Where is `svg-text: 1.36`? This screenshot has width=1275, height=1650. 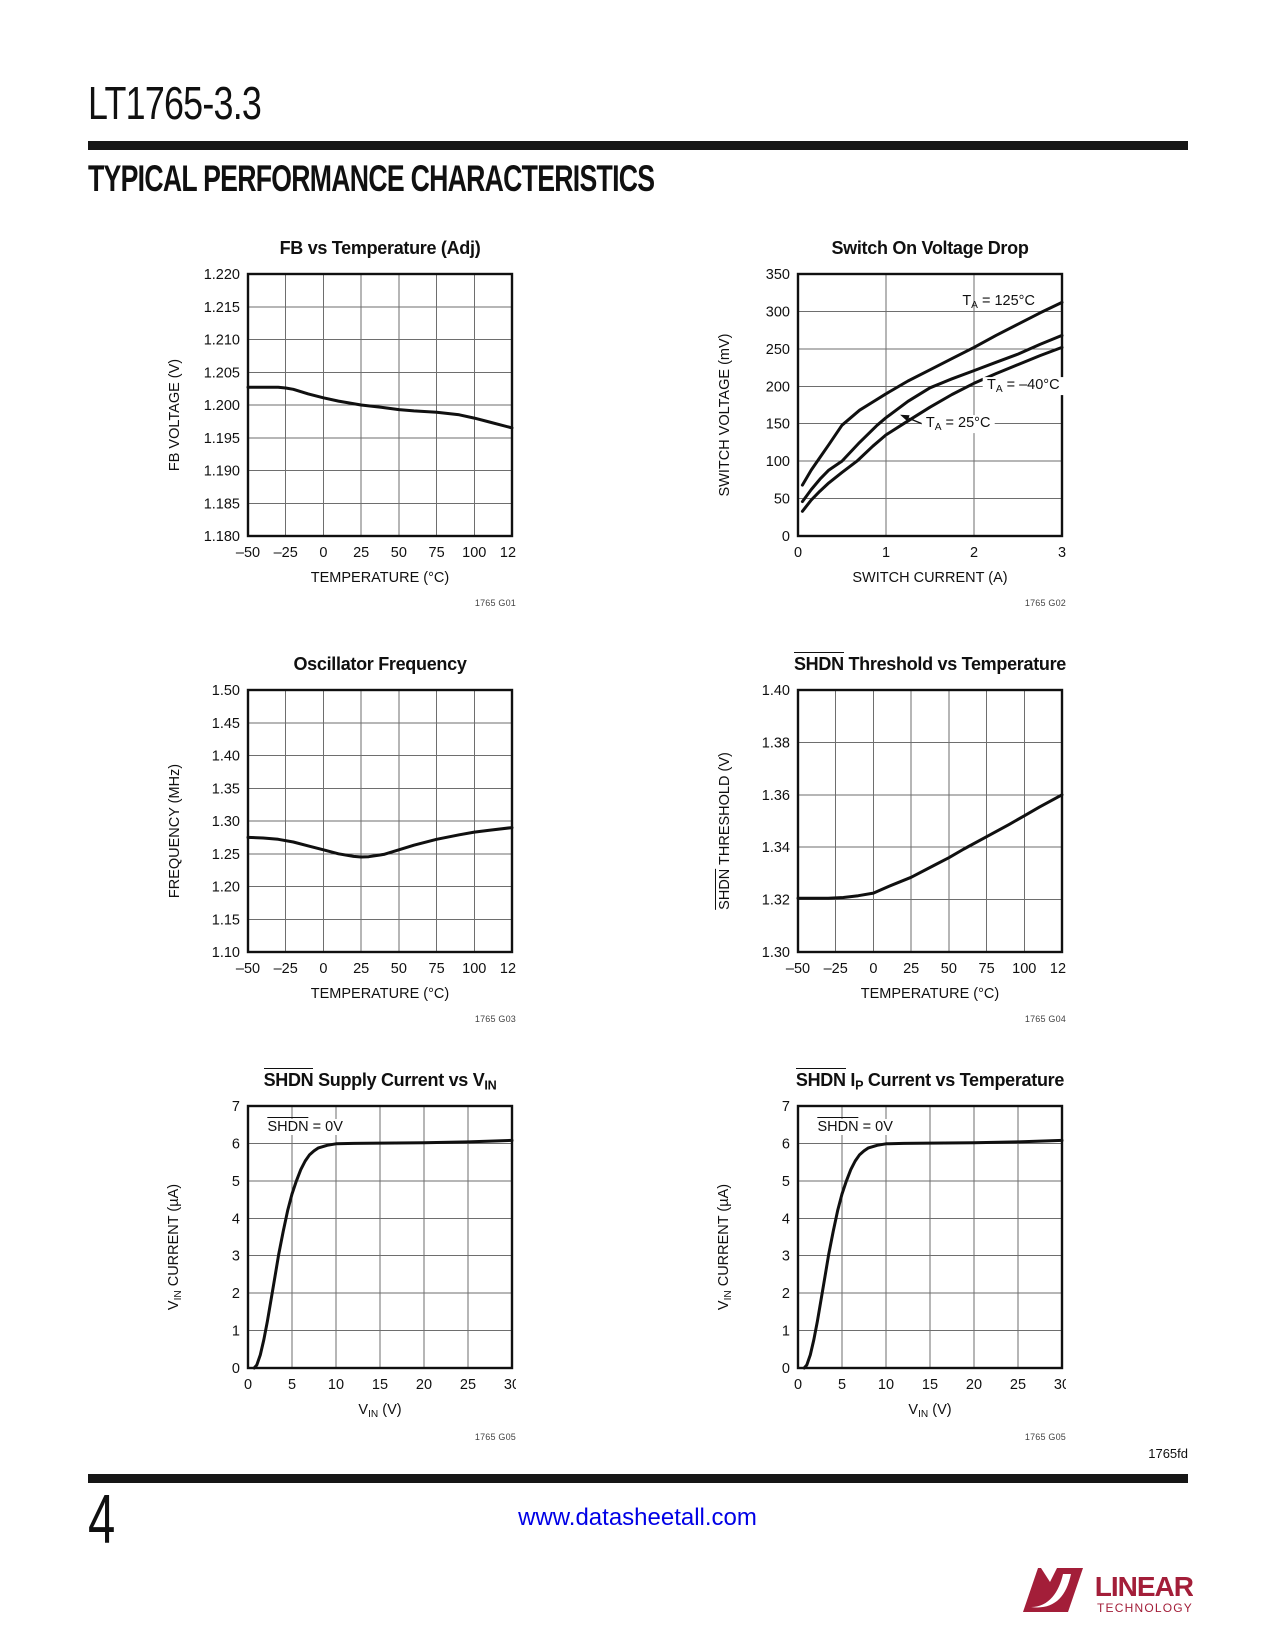 svg-text: 1.36 is located at coordinates (776, 796).